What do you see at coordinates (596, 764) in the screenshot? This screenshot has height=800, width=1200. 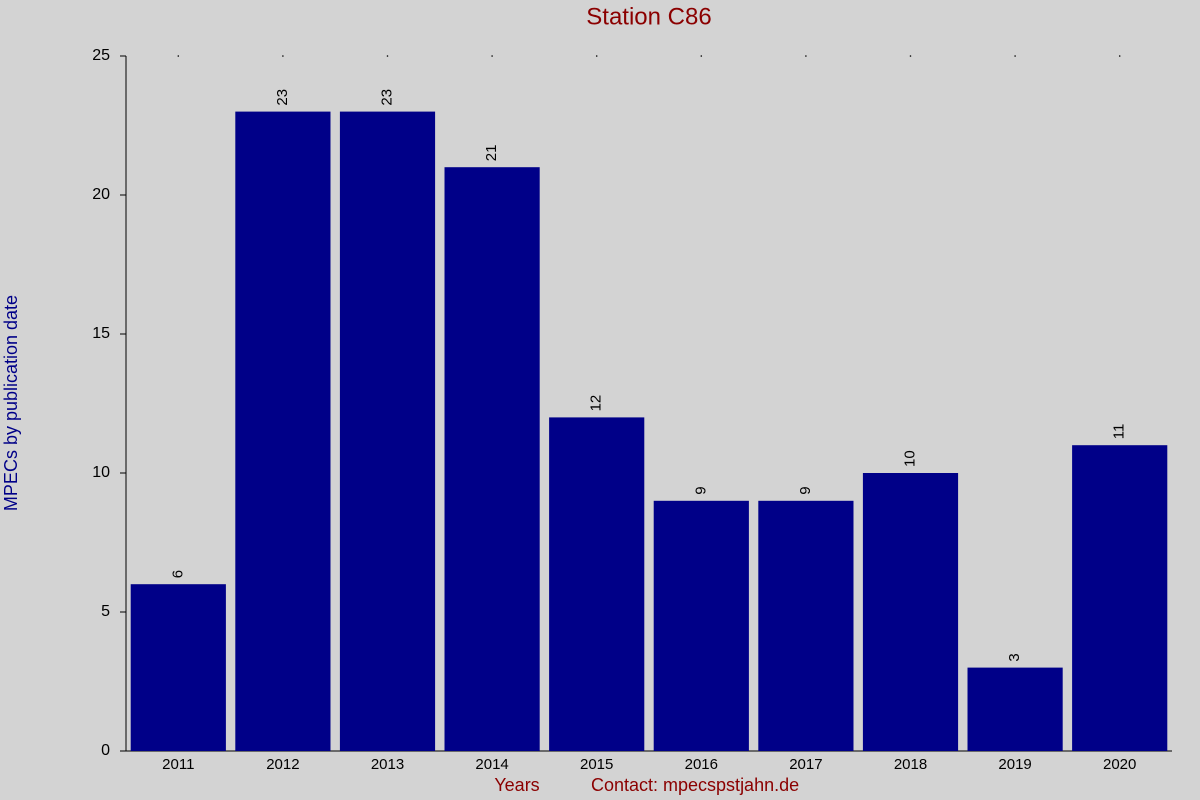 I see `x-tick-label: 2015` at bounding box center [596, 764].